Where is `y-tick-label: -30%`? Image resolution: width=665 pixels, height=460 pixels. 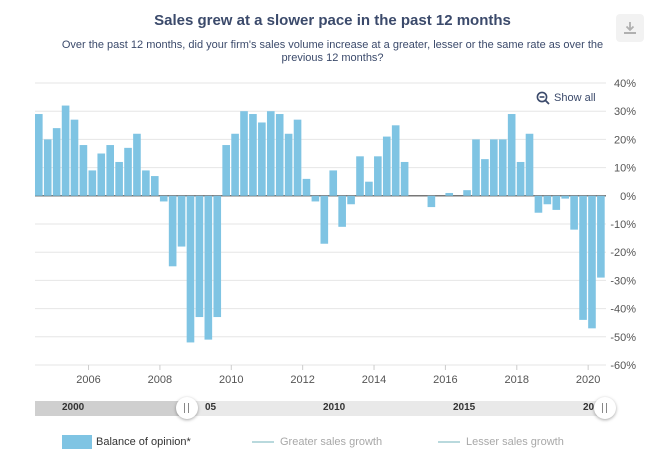 y-tick-label: -30% is located at coordinates (623, 281).